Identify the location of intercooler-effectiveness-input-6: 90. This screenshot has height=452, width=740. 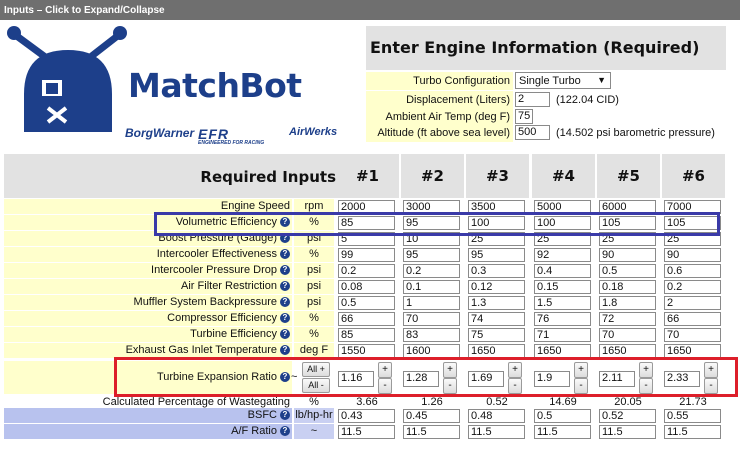
(692, 255).